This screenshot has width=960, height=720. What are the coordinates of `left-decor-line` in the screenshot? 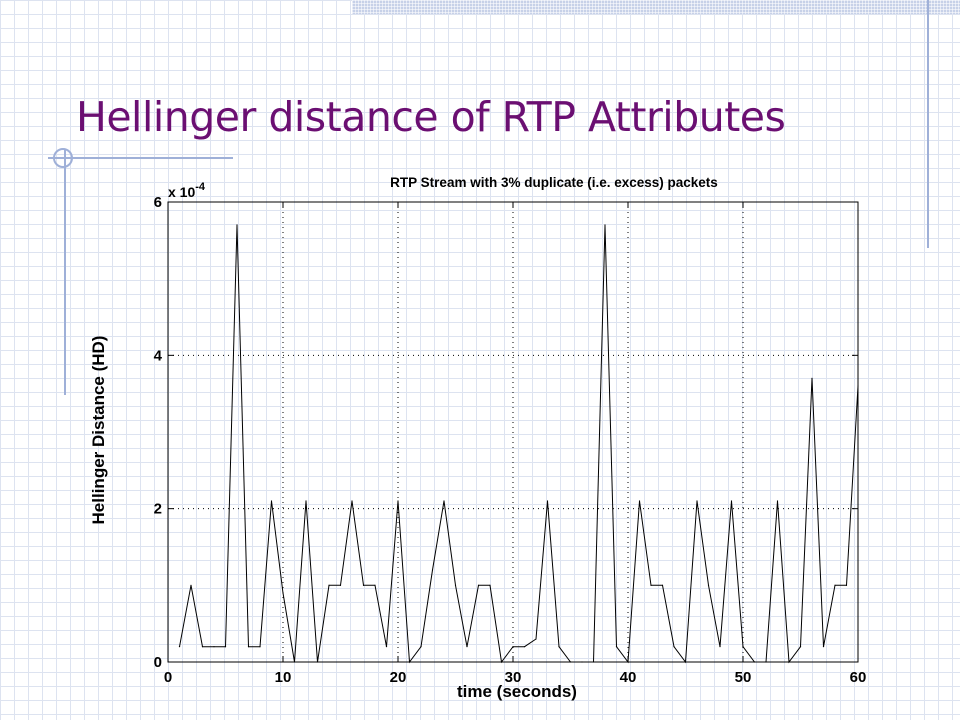 It's located at (65, 272).